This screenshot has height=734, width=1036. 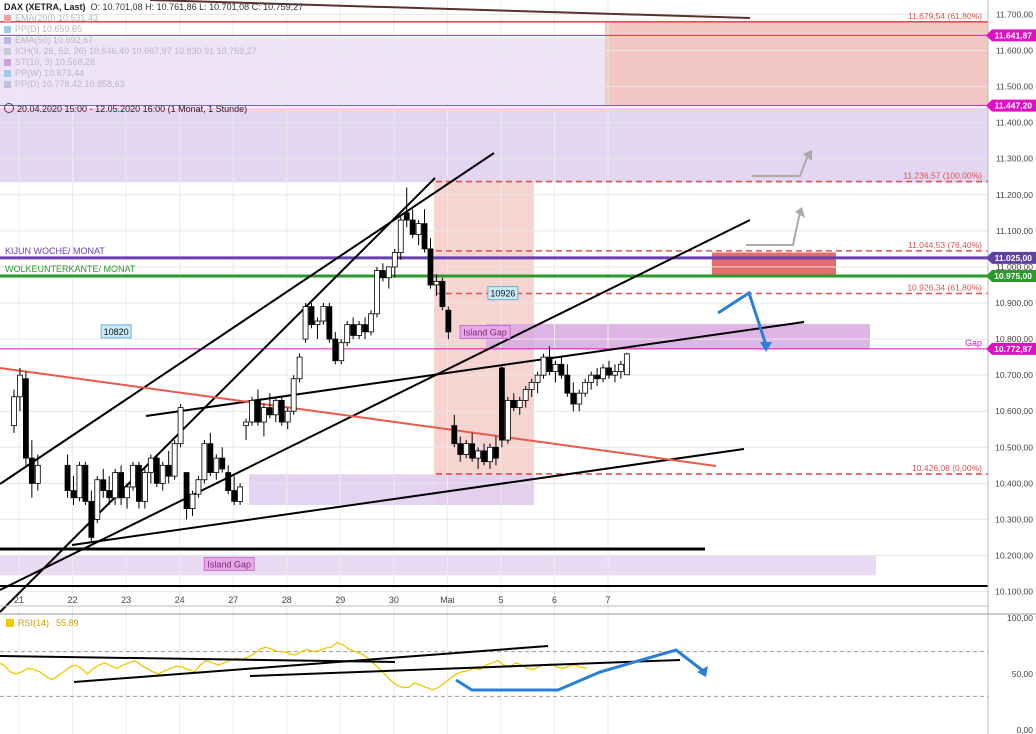 I want to click on price-tick-label: 10.200,00, so click(x=1014, y=556).